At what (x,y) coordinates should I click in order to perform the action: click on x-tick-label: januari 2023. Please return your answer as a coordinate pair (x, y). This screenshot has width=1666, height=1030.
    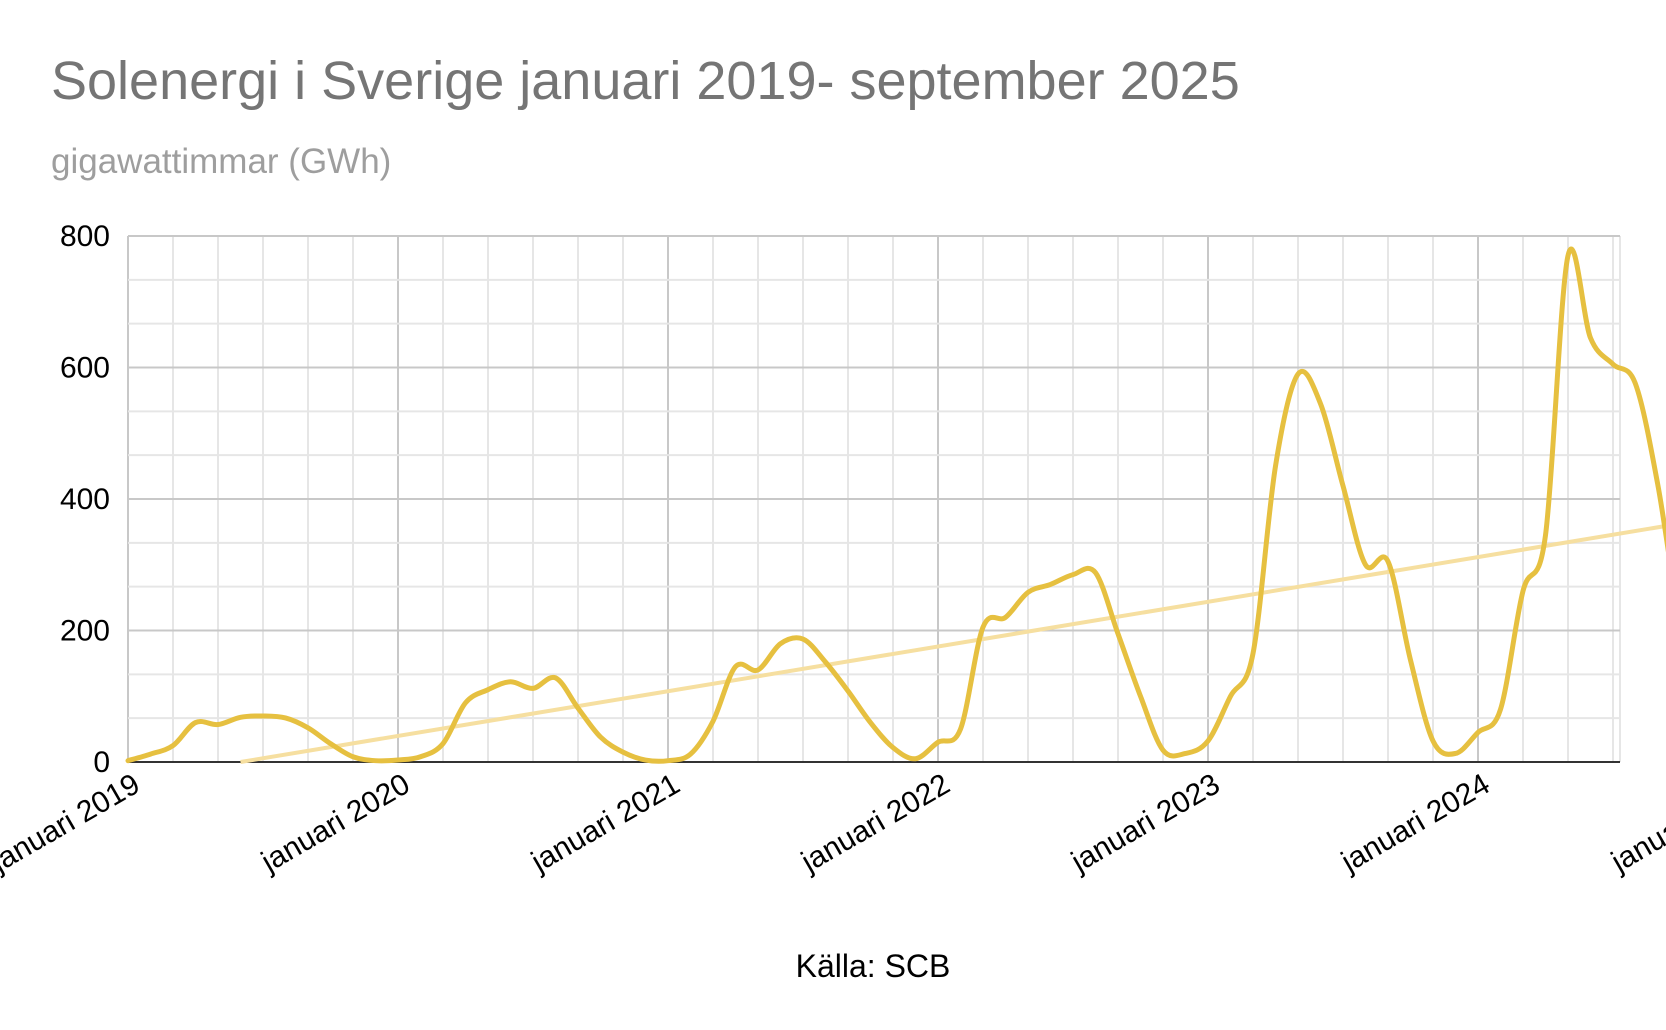
    Looking at the image, I should click on (1145, 823).